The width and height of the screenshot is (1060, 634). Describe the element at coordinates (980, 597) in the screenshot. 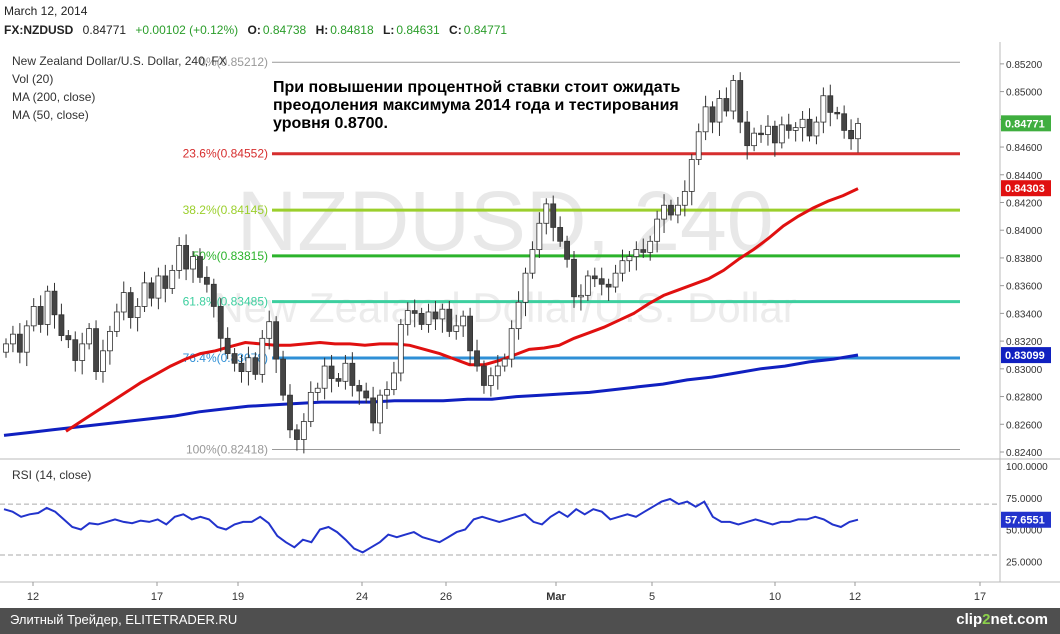

I see `time-tick-label: 17` at that location.